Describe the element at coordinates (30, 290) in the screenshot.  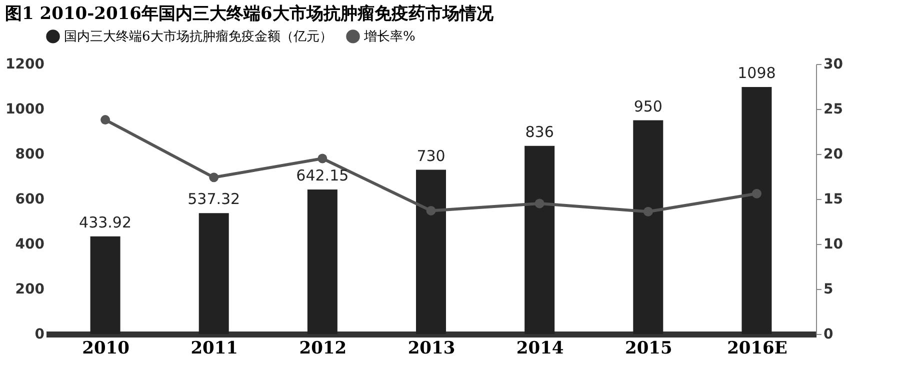
I see `y-tick-label: 200` at that location.